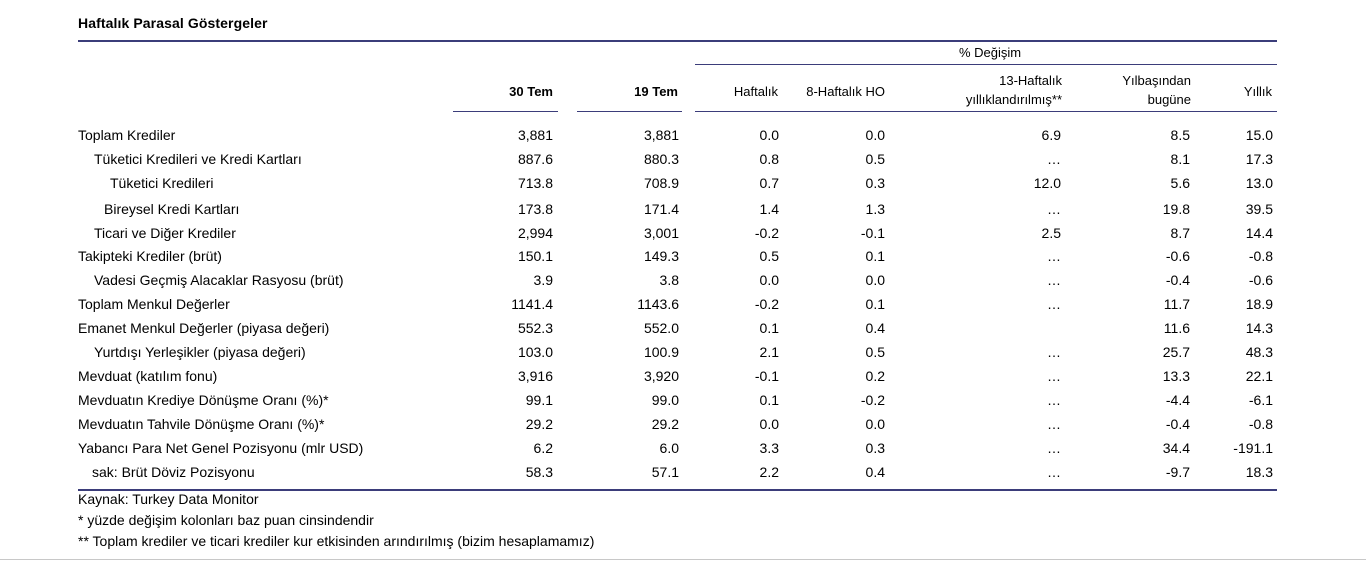  I want to click on row-label: Mevduatın Krediye Dönüşme Oranı (%)*, so click(203, 400).